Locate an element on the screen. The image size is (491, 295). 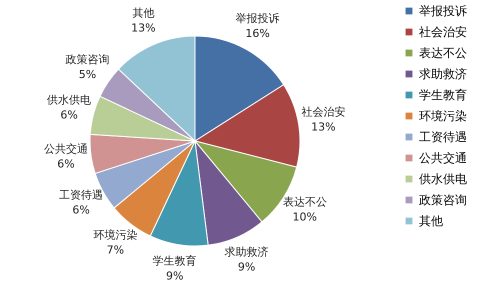
legend-label: 供水供电 is located at coordinates (443, 179).